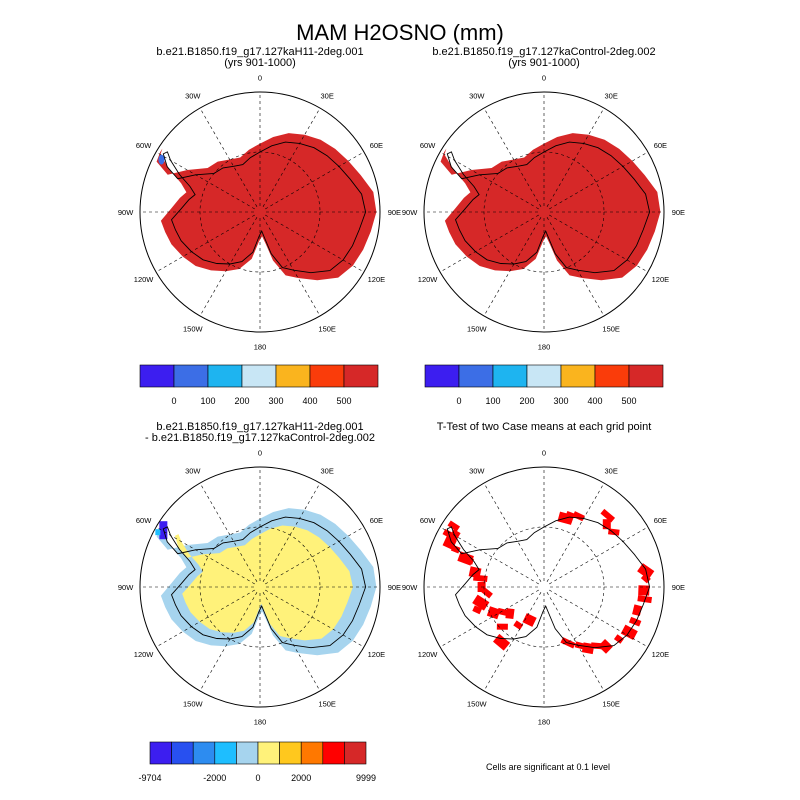  I want to click on snow-field, so click(550, 207).